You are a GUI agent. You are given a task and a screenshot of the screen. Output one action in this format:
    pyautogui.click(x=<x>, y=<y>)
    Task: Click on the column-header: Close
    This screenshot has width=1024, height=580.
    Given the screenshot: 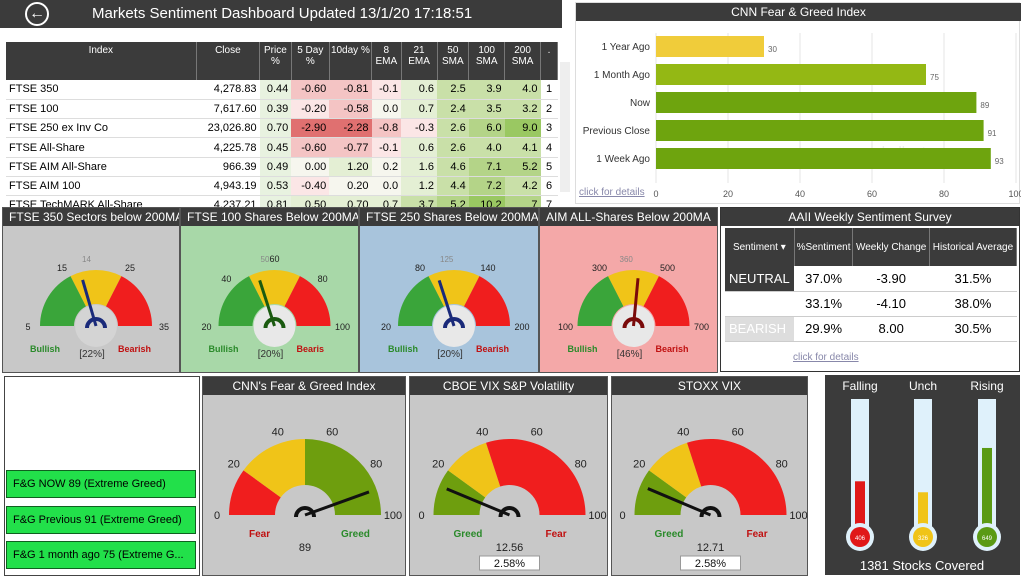 What is the action you would take?
    pyautogui.click(x=228, y=61)
    